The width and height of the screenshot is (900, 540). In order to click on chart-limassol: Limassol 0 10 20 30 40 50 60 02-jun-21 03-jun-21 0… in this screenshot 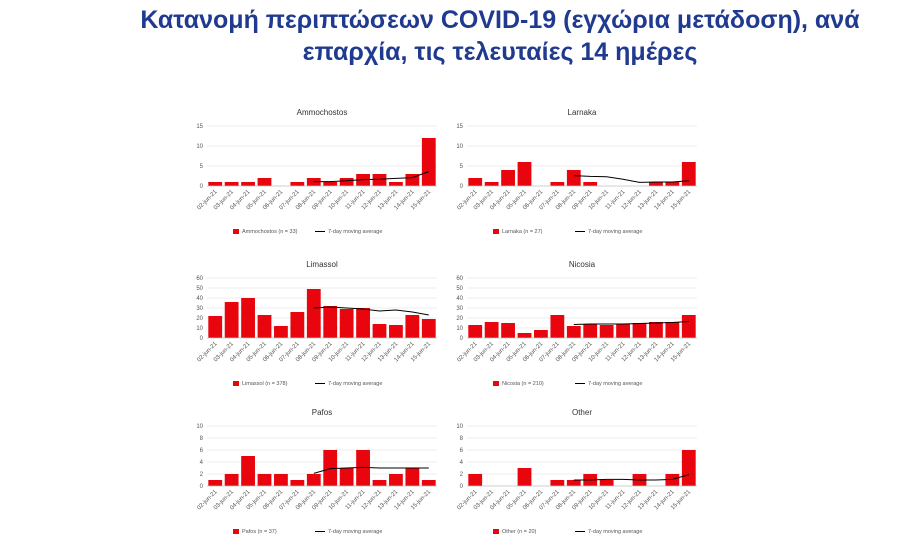, I will do `click(315, 324)`.